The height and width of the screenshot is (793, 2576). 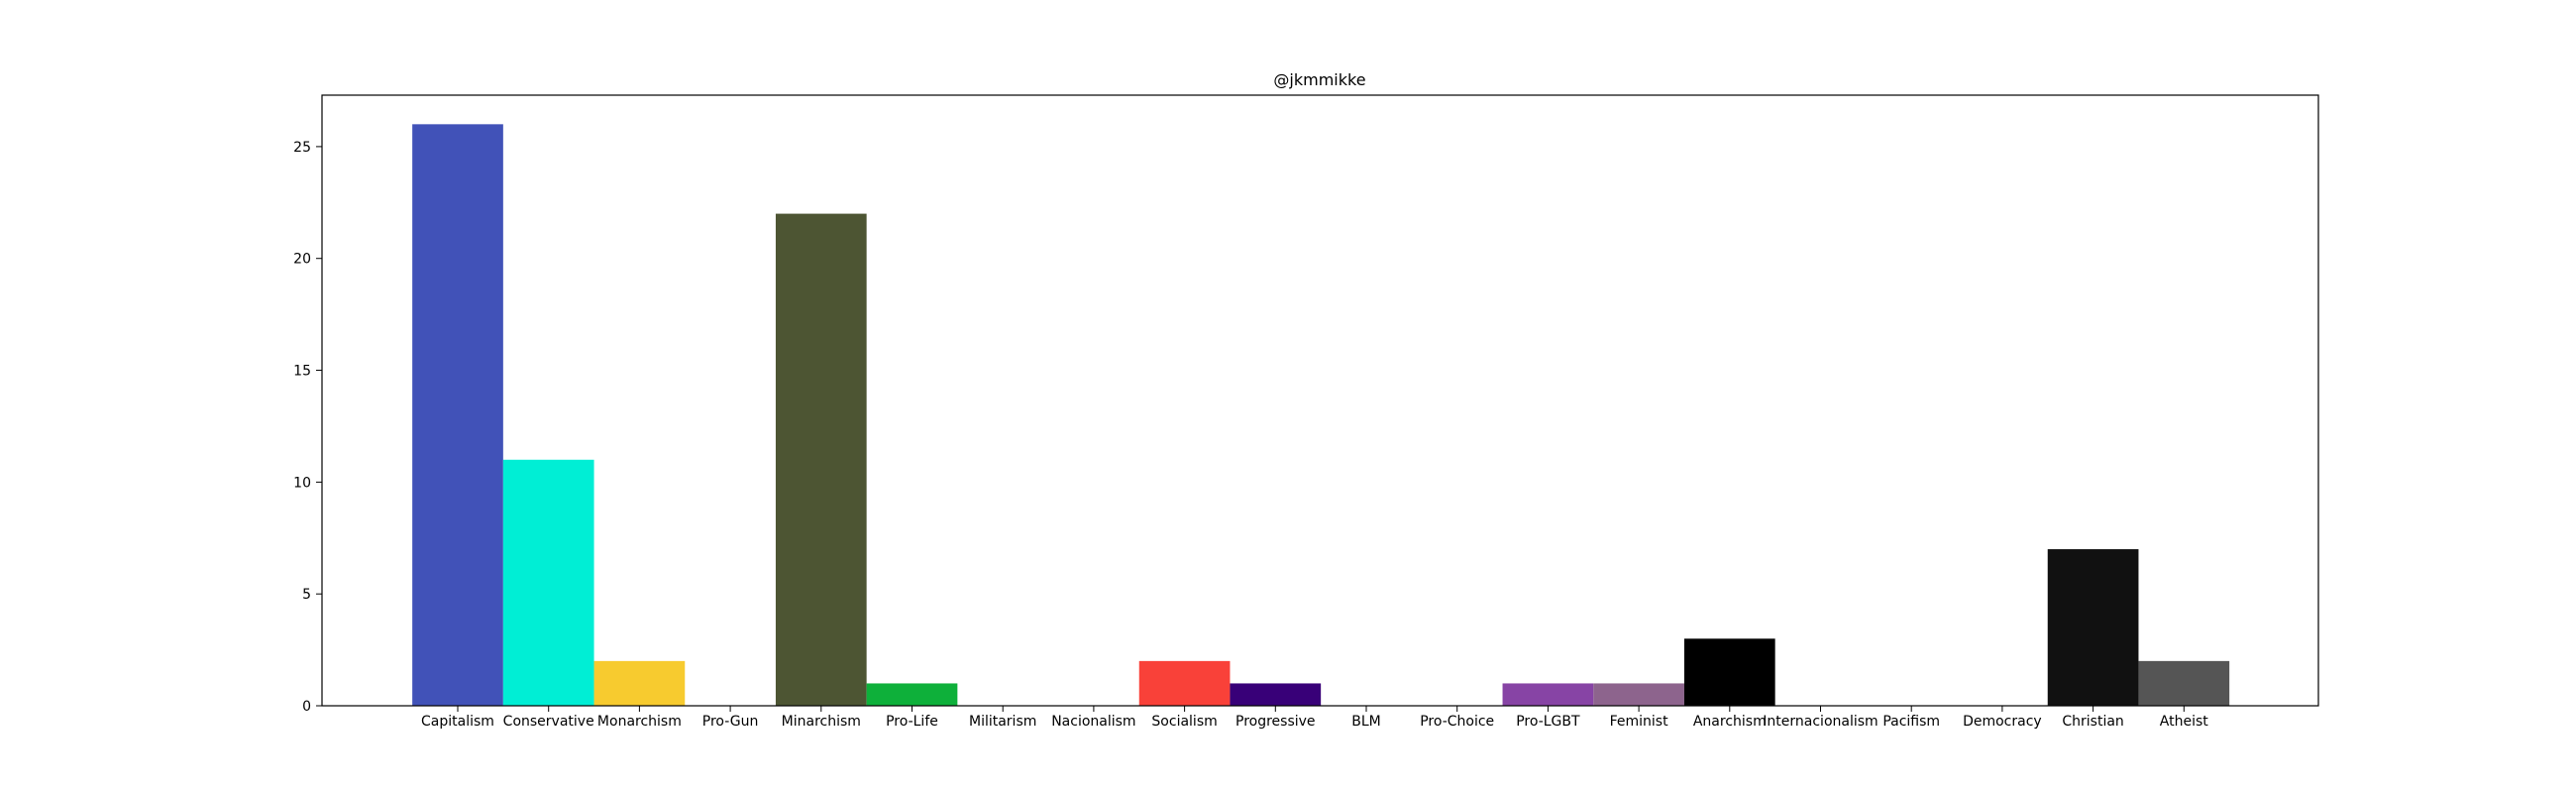 What do you see at coordinates (302, 483) in the screenshot?
I see `y-tick-label: 10` at bounding box center [302, 483].